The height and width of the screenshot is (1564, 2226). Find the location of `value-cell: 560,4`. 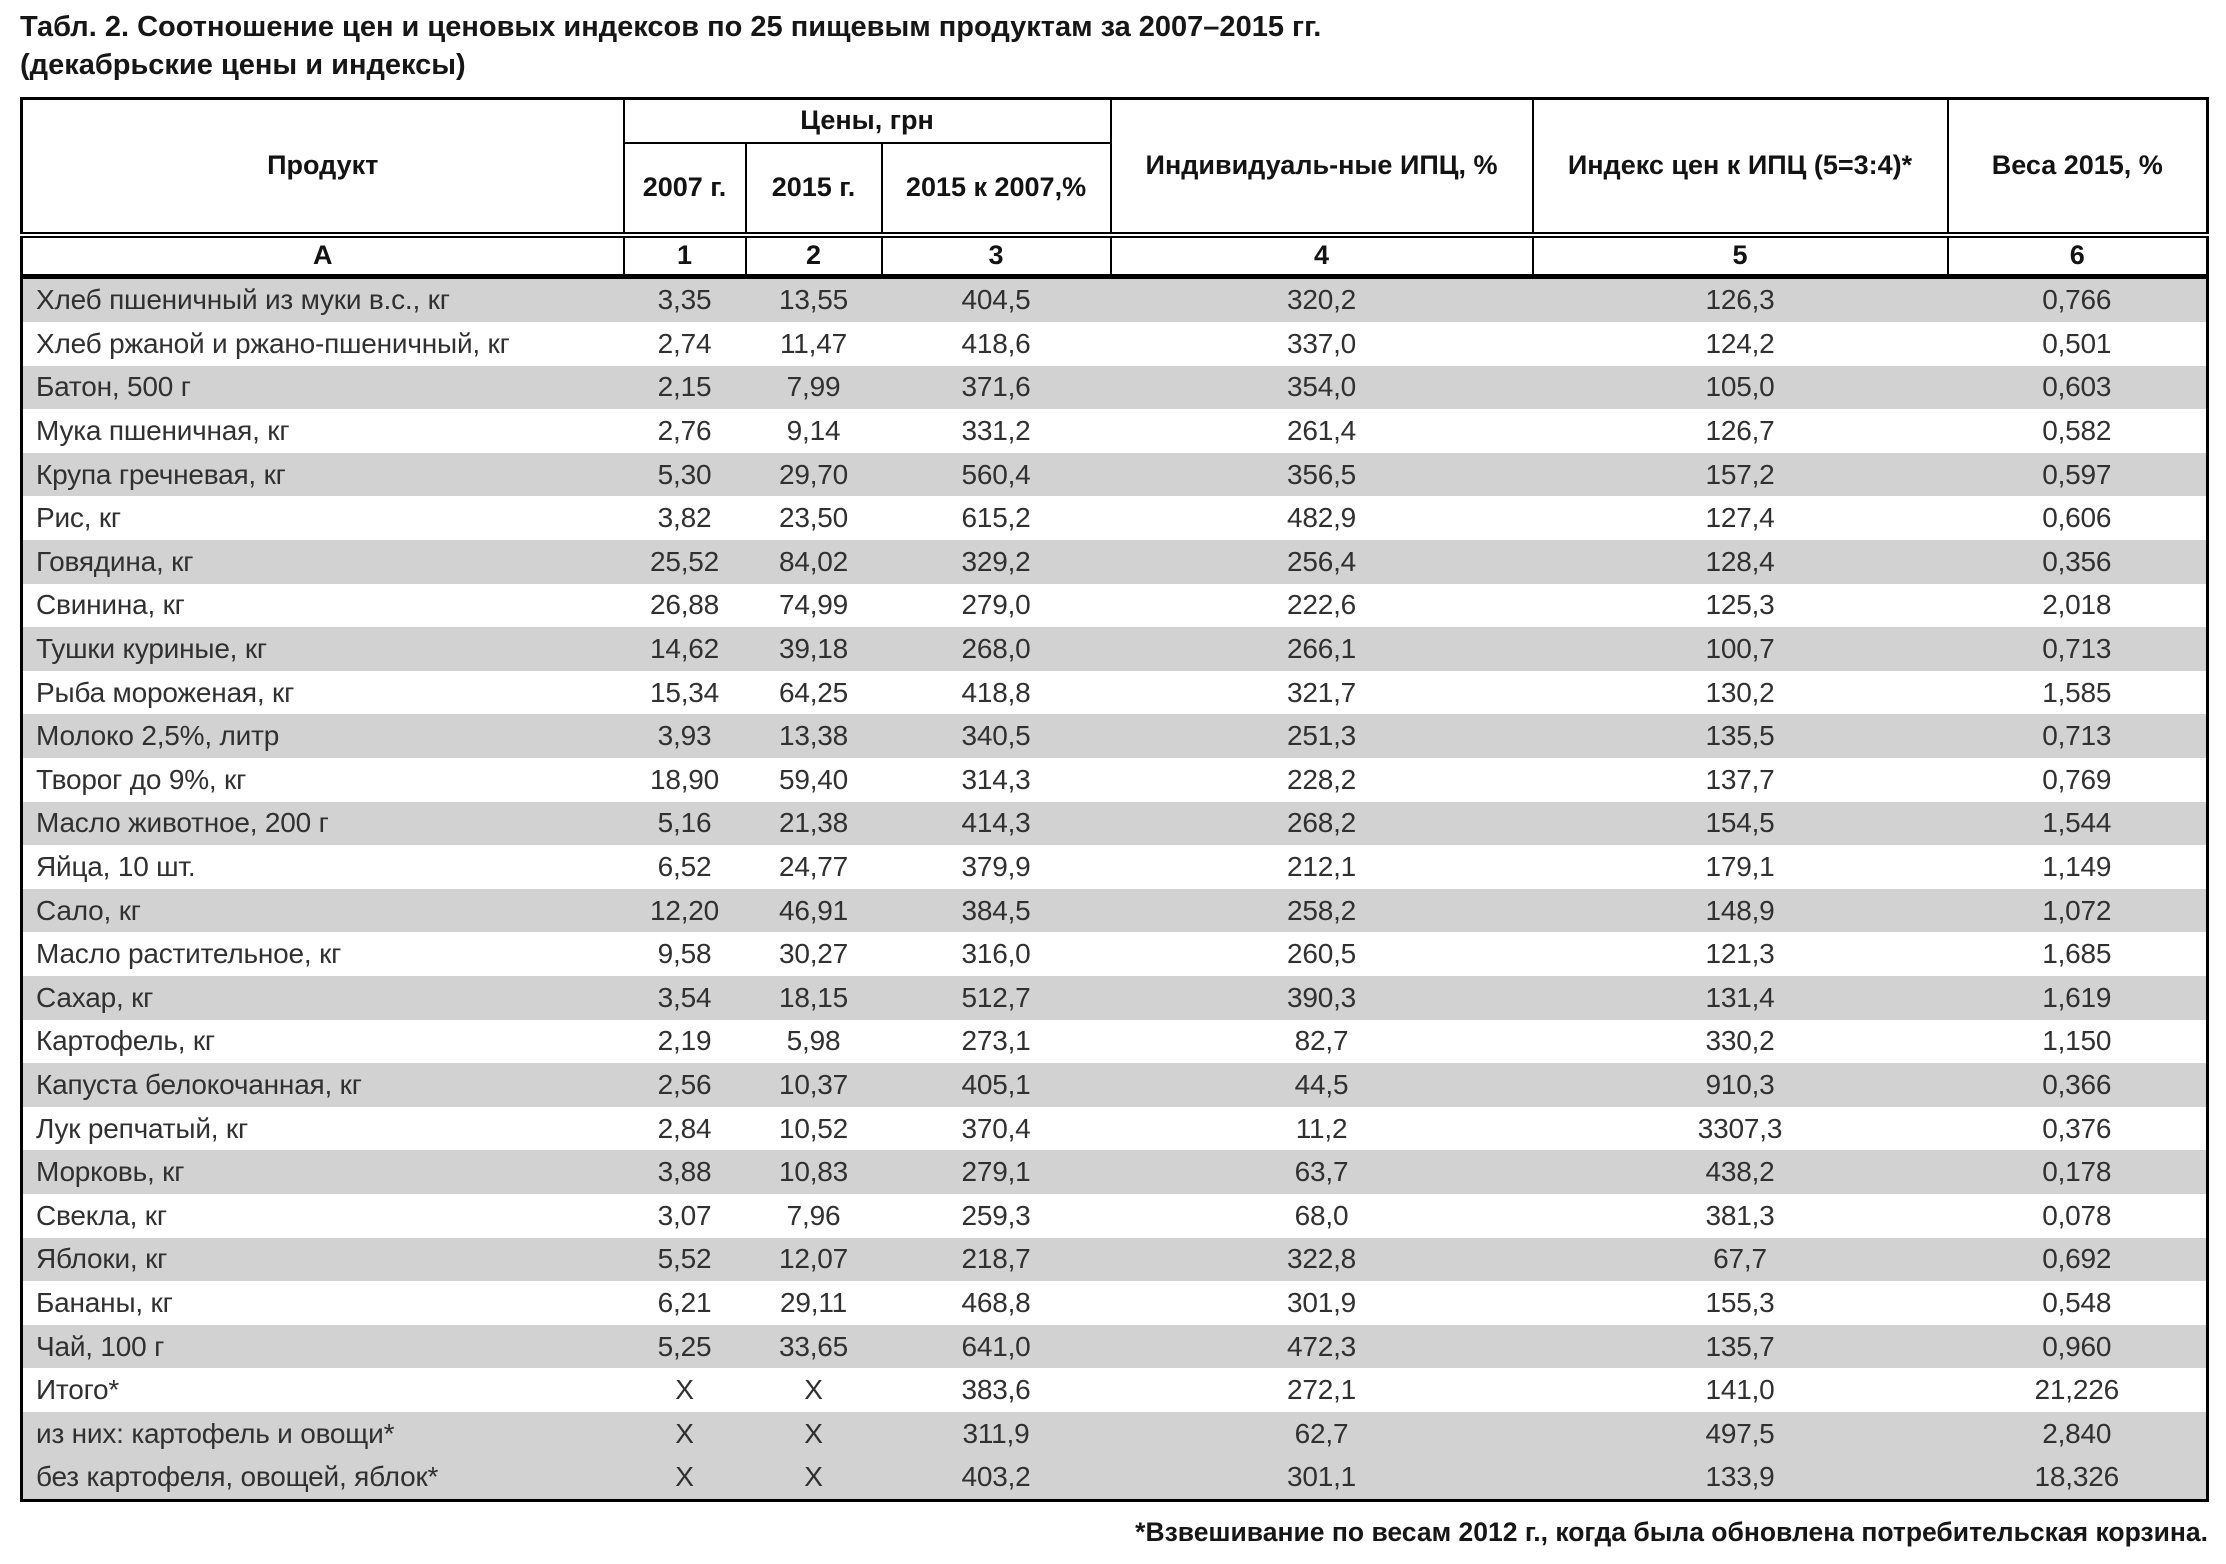

value-cell: 560,4 is located at coordinates (996, 474).